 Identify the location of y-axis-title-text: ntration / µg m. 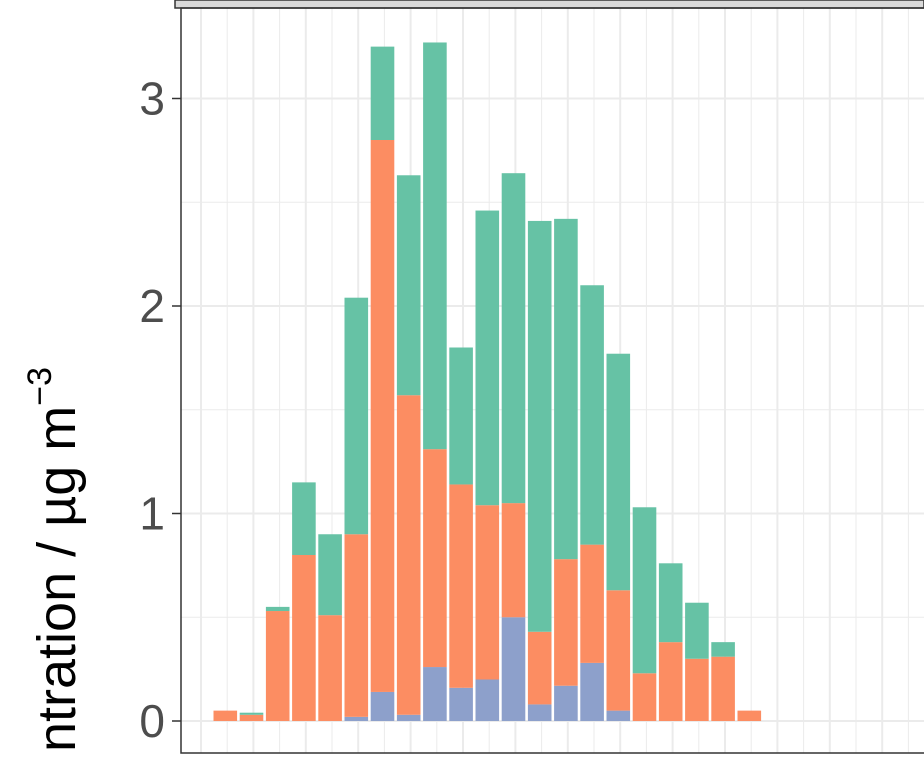
(57, 579).